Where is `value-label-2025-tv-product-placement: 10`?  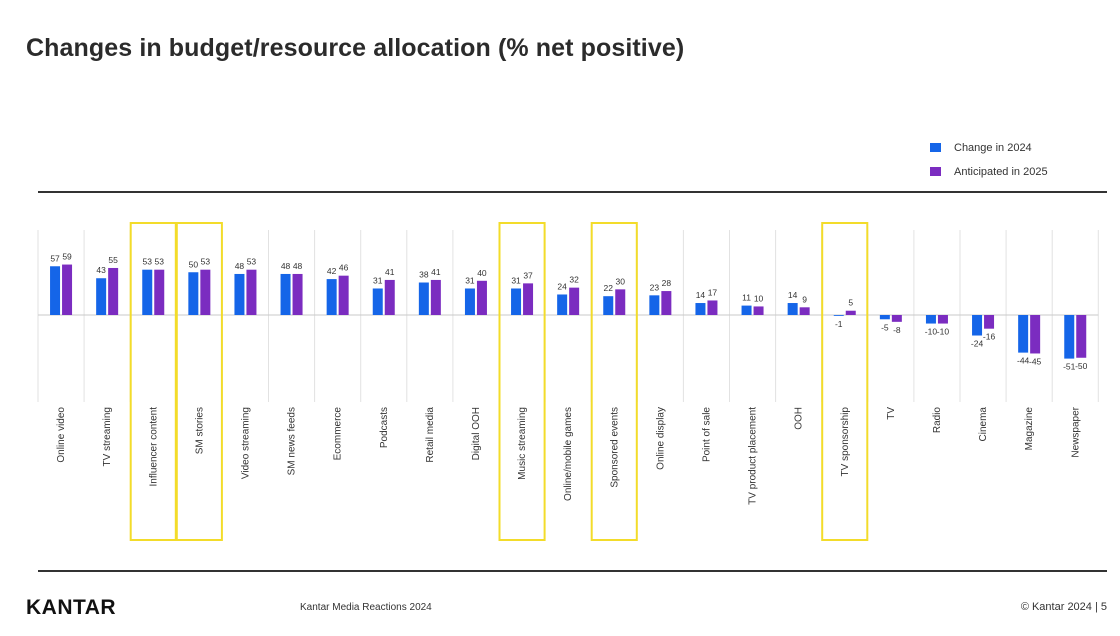
value-label-2025-tv-product-placement: 10 is located at coordinates (759, 298).